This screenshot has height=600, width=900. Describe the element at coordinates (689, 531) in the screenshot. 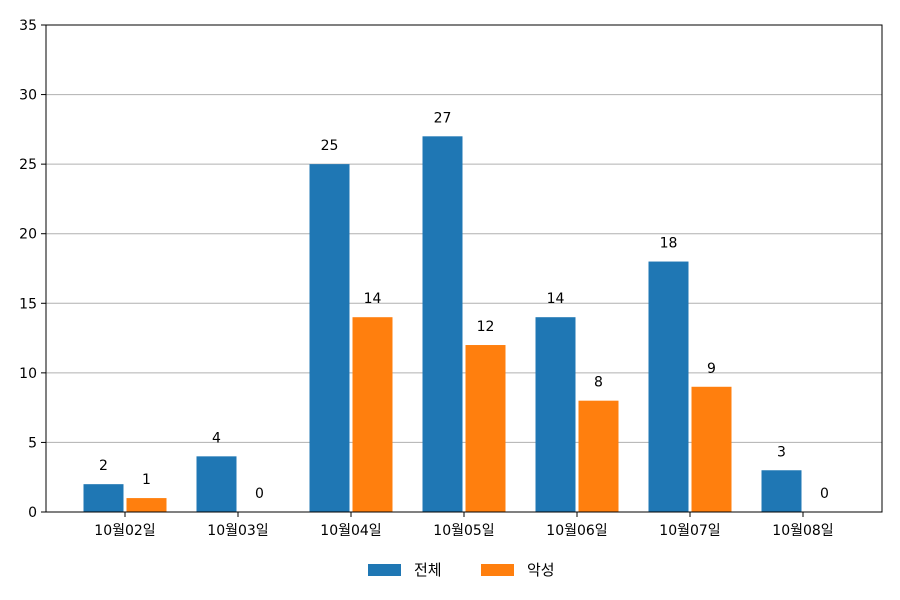

I see `x-tick-label: 10월07일` at that location.